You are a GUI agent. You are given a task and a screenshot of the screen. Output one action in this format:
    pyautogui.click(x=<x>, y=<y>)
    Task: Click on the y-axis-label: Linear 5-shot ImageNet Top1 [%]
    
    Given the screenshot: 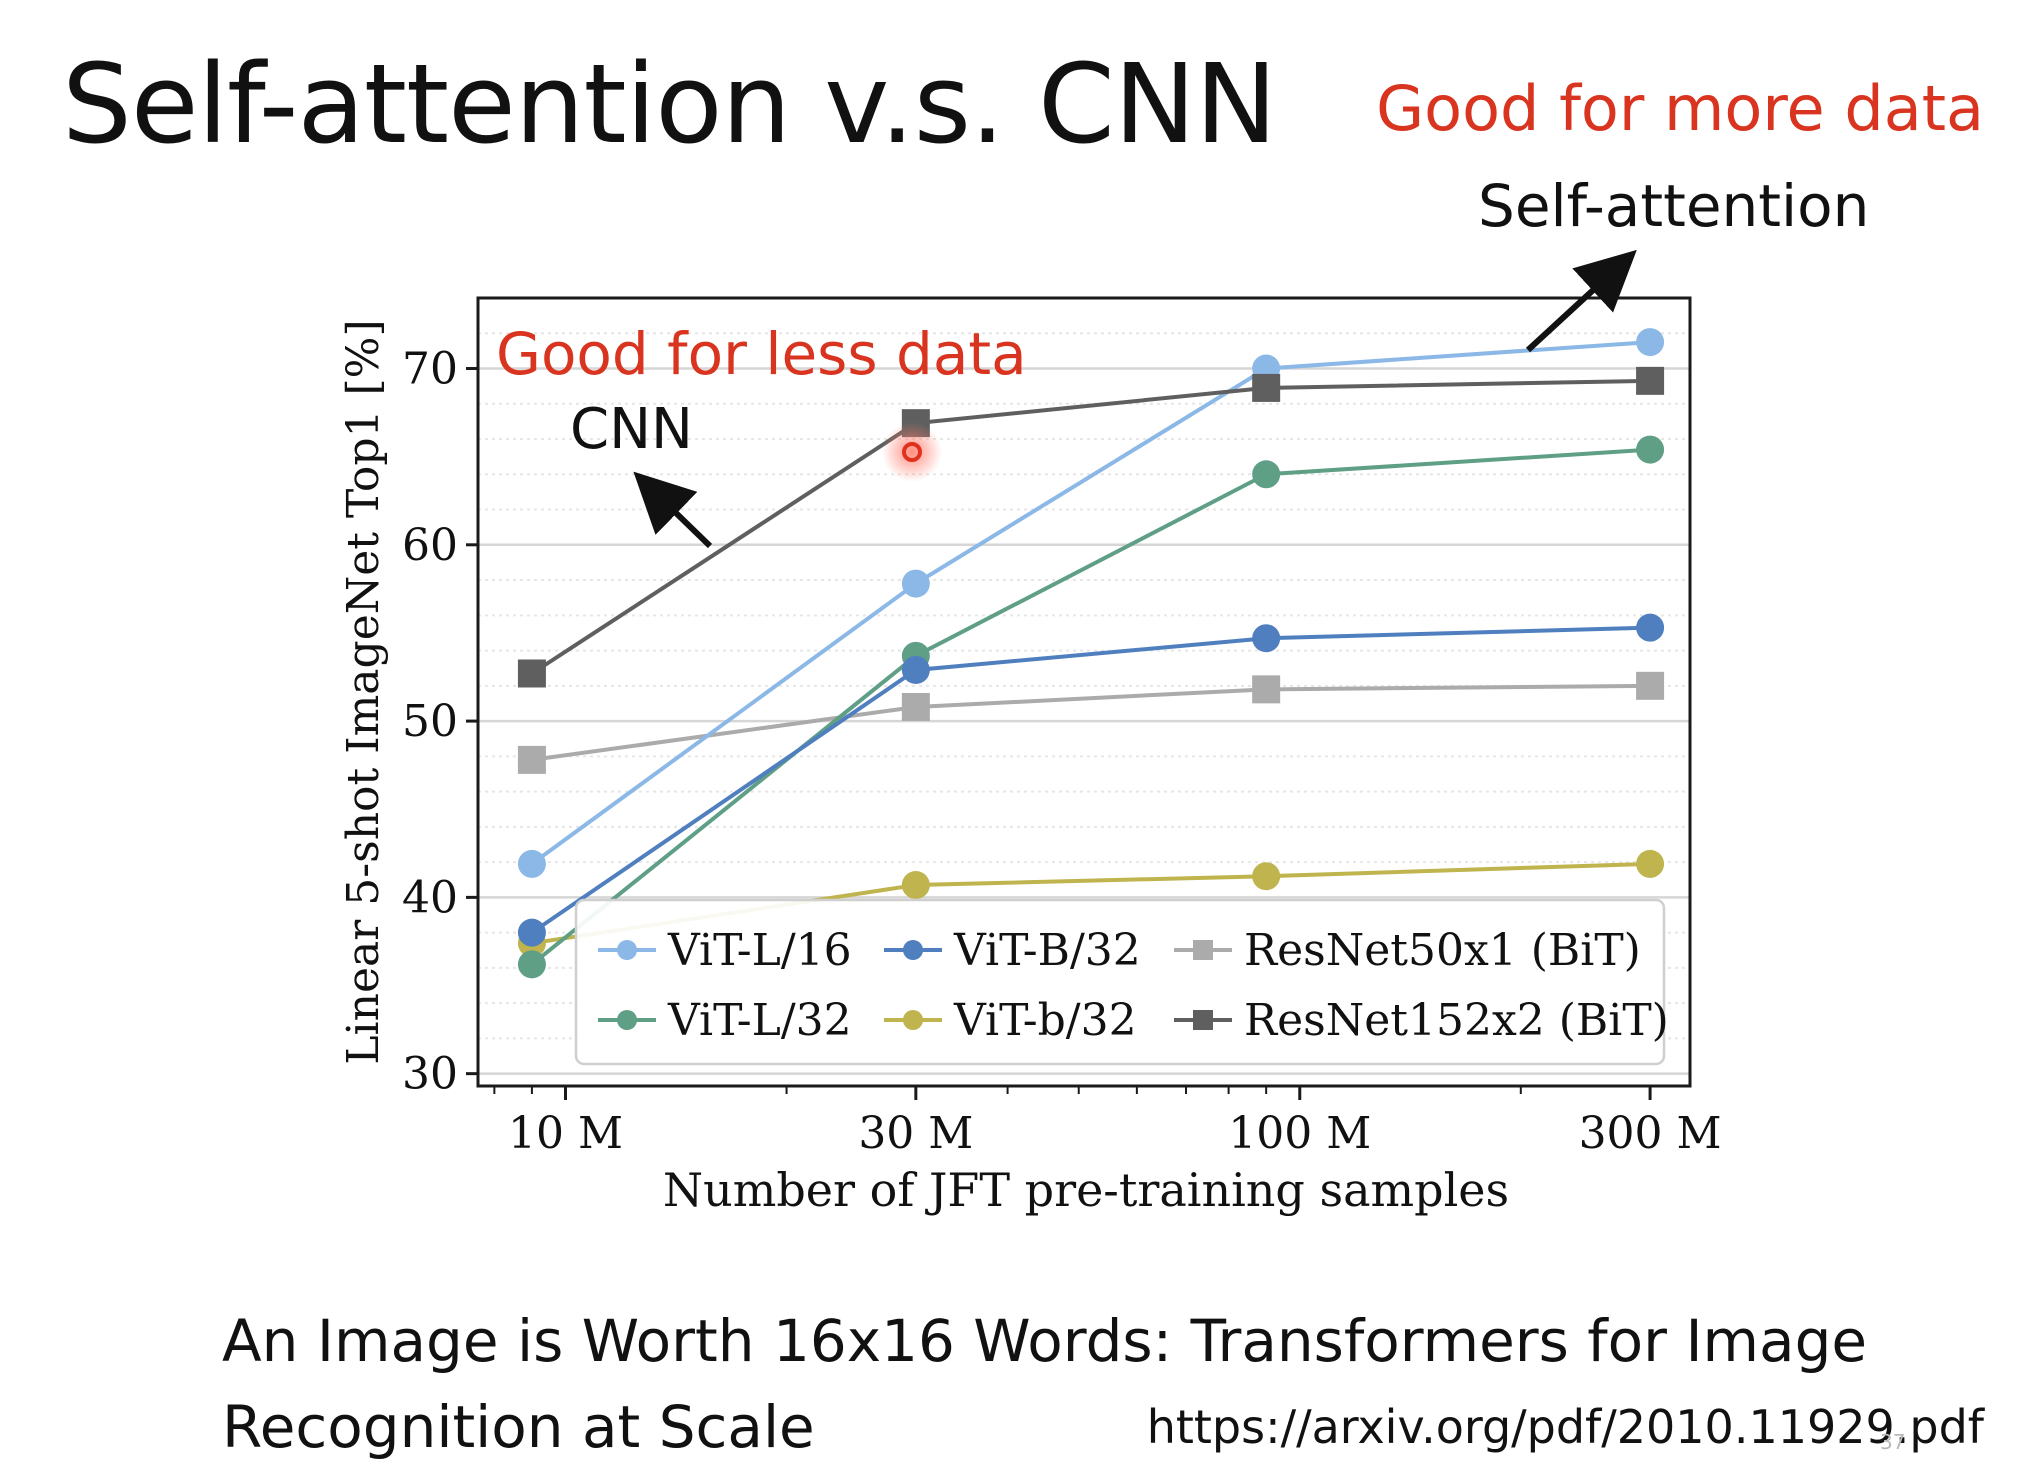 What is the action you would take?
    pyautogui.click(x=363, y=691)
    